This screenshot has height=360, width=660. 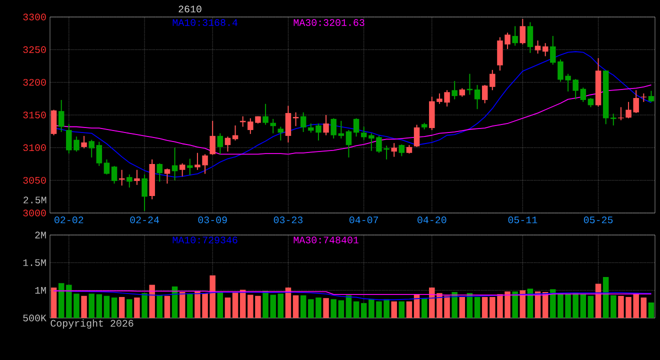 I want to click on text: MA10:3168.4, so click(x=205, y=22).